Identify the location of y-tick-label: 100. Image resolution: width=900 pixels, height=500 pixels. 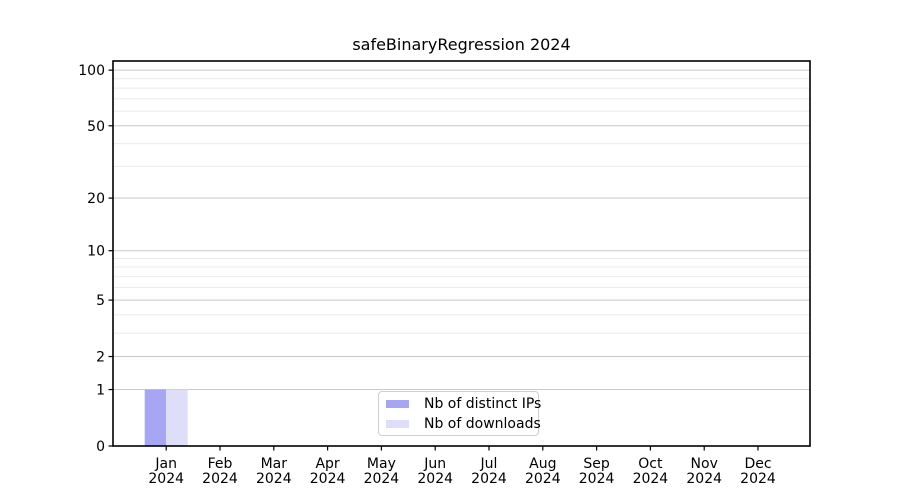
(91, 71).